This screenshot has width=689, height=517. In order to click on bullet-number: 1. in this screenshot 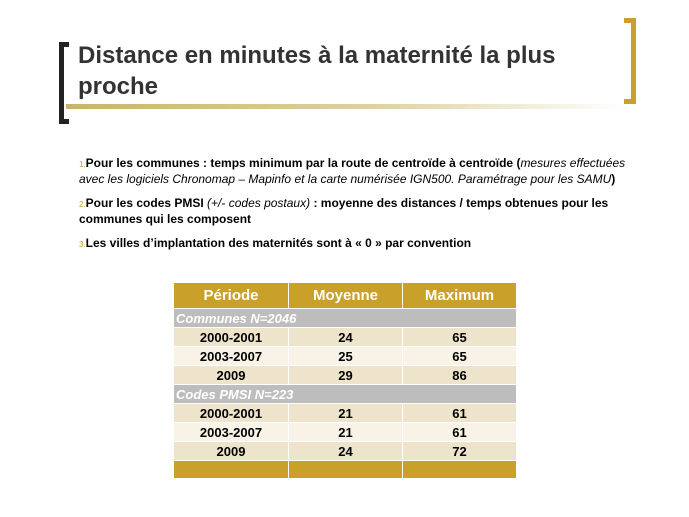, I will do `click(82, 164)`.